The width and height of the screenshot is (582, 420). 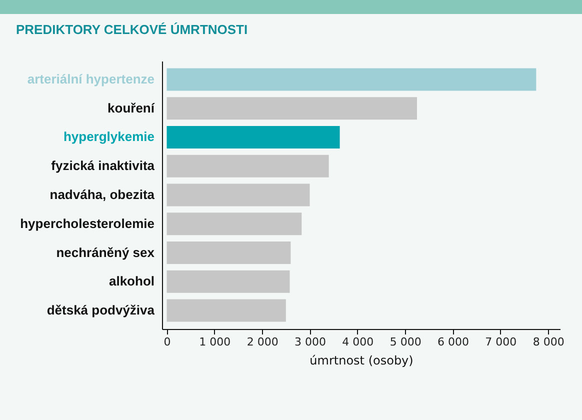 I want to click on y-tick-label: nechráněný sex, so click(x=106, y=252).